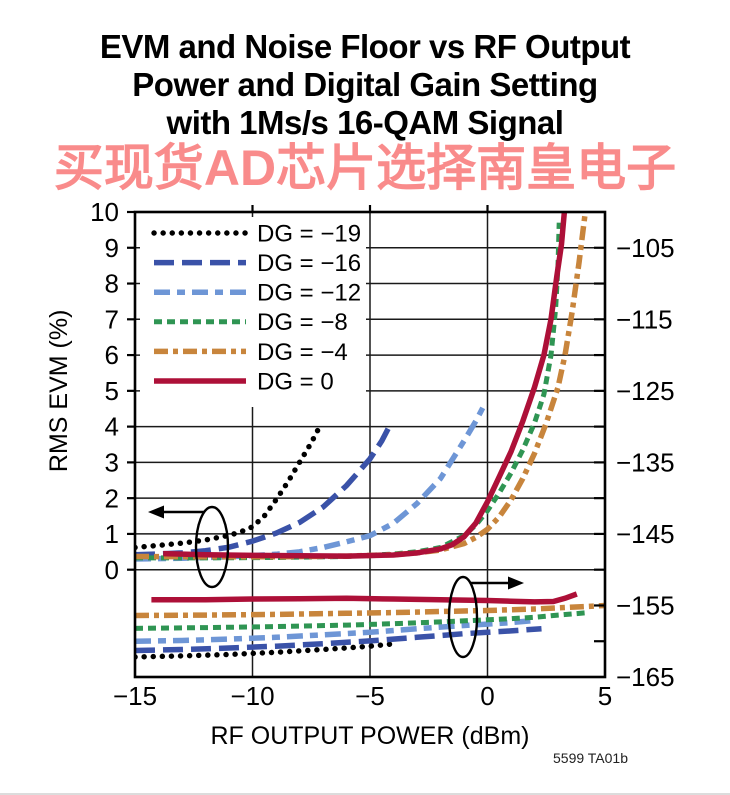  Describe the element at coordinates (590, 758) in the screenshot. I see `figure-number: 5599 TA01b` at that location.